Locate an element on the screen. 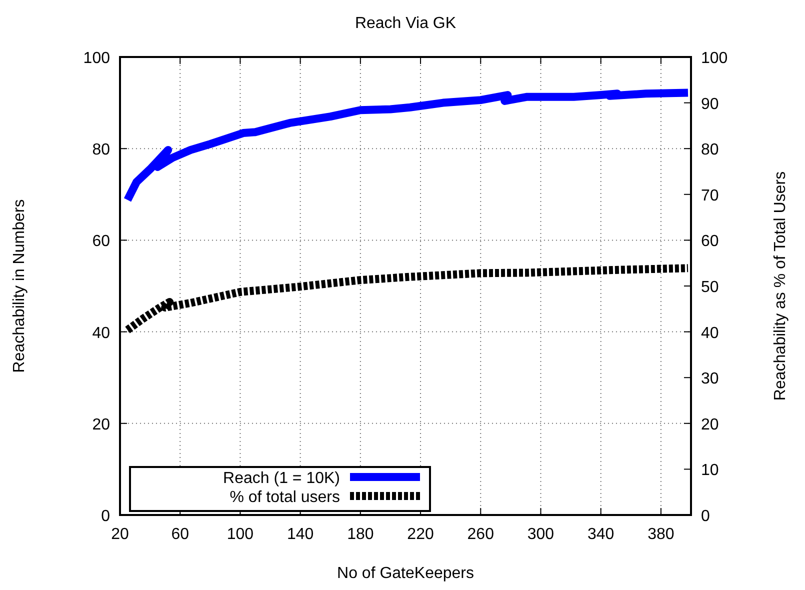 The image size is (805, 590). y2-tick-label: 70 is located at coordinates (710, 195).